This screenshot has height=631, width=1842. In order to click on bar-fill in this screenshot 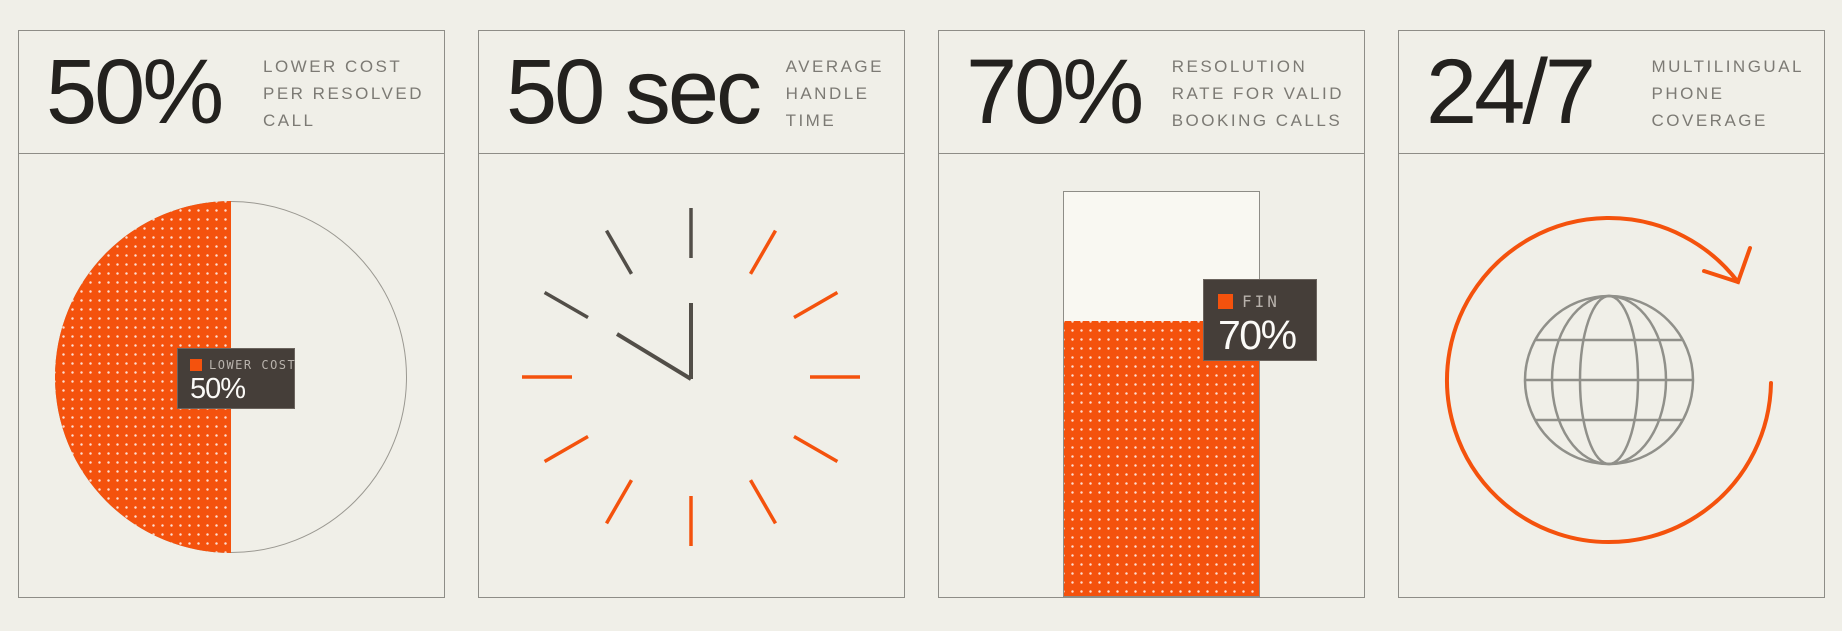, I will do `click(1161, 458)`.